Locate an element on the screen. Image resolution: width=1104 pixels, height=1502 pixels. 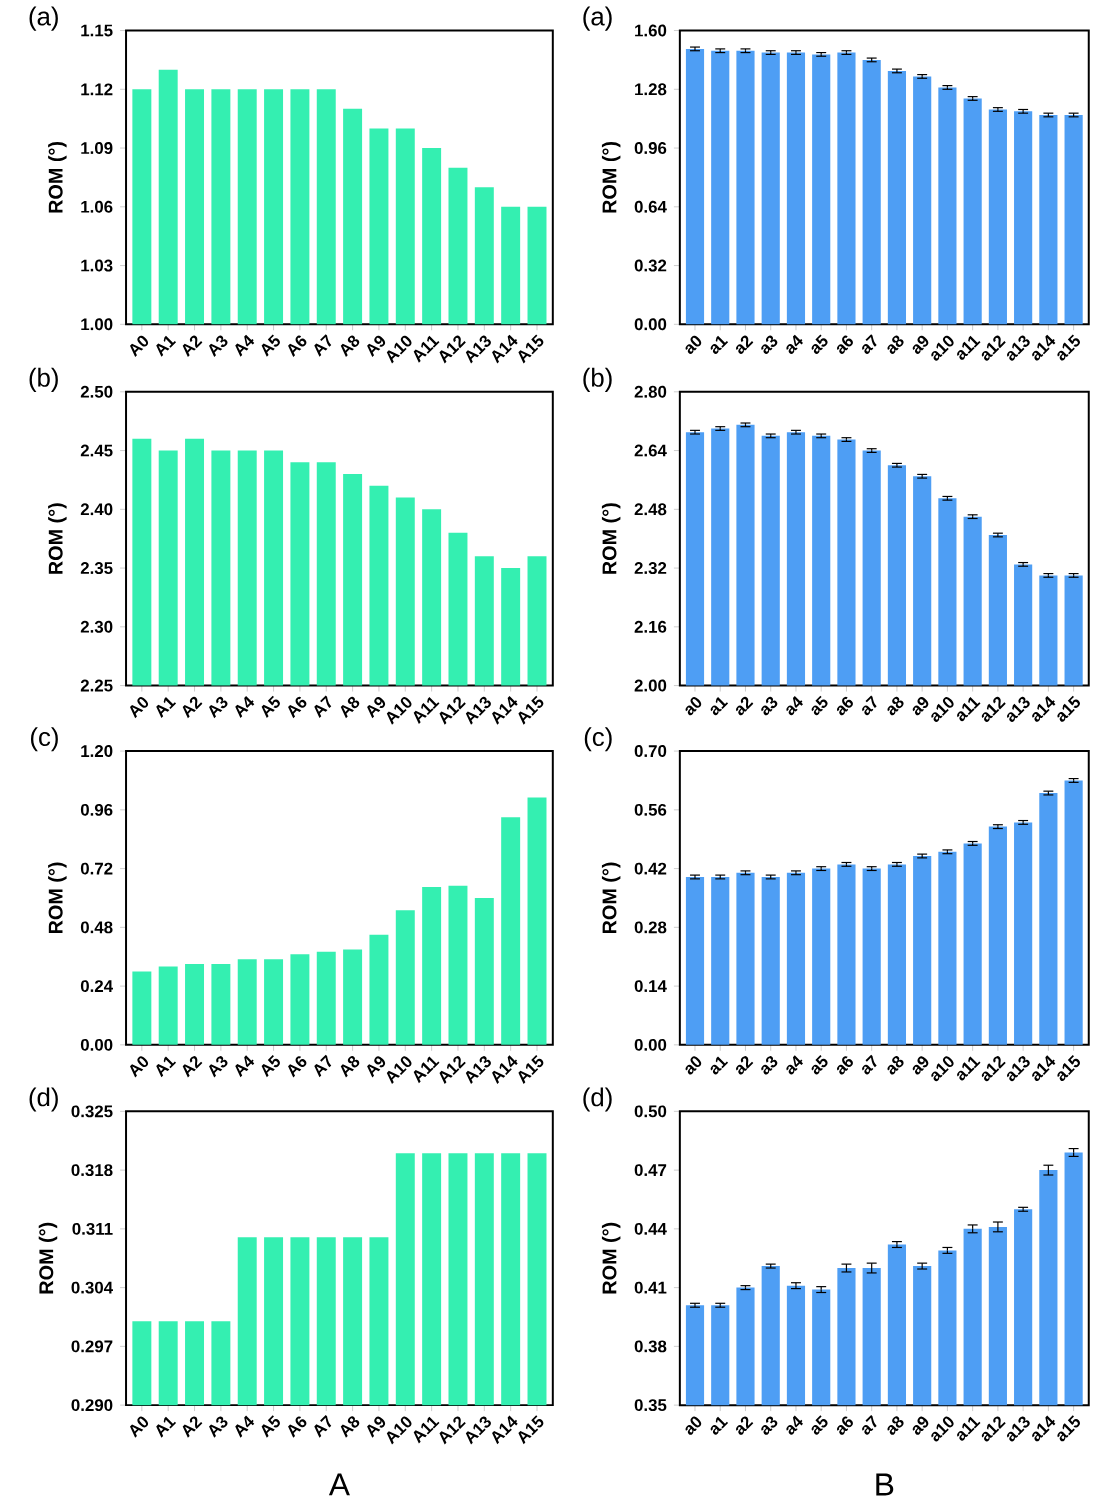
y-tick-label: 0.42 is located at coordinates (650, 868).